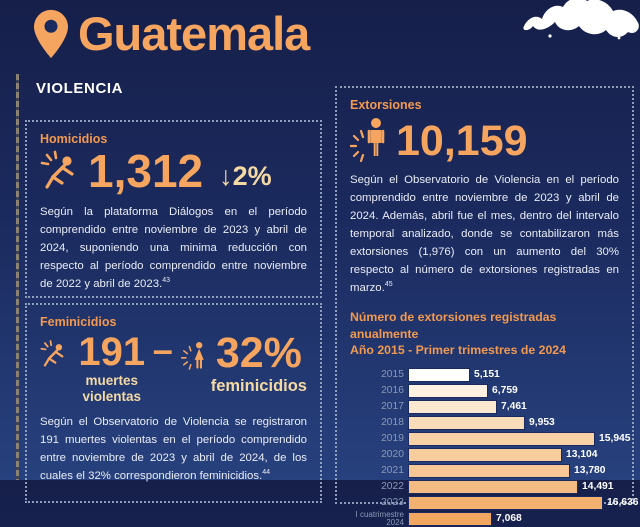 This screenshot has height=527, width=640. I want to click on chart-year-label: 2018, so click(392, 422).